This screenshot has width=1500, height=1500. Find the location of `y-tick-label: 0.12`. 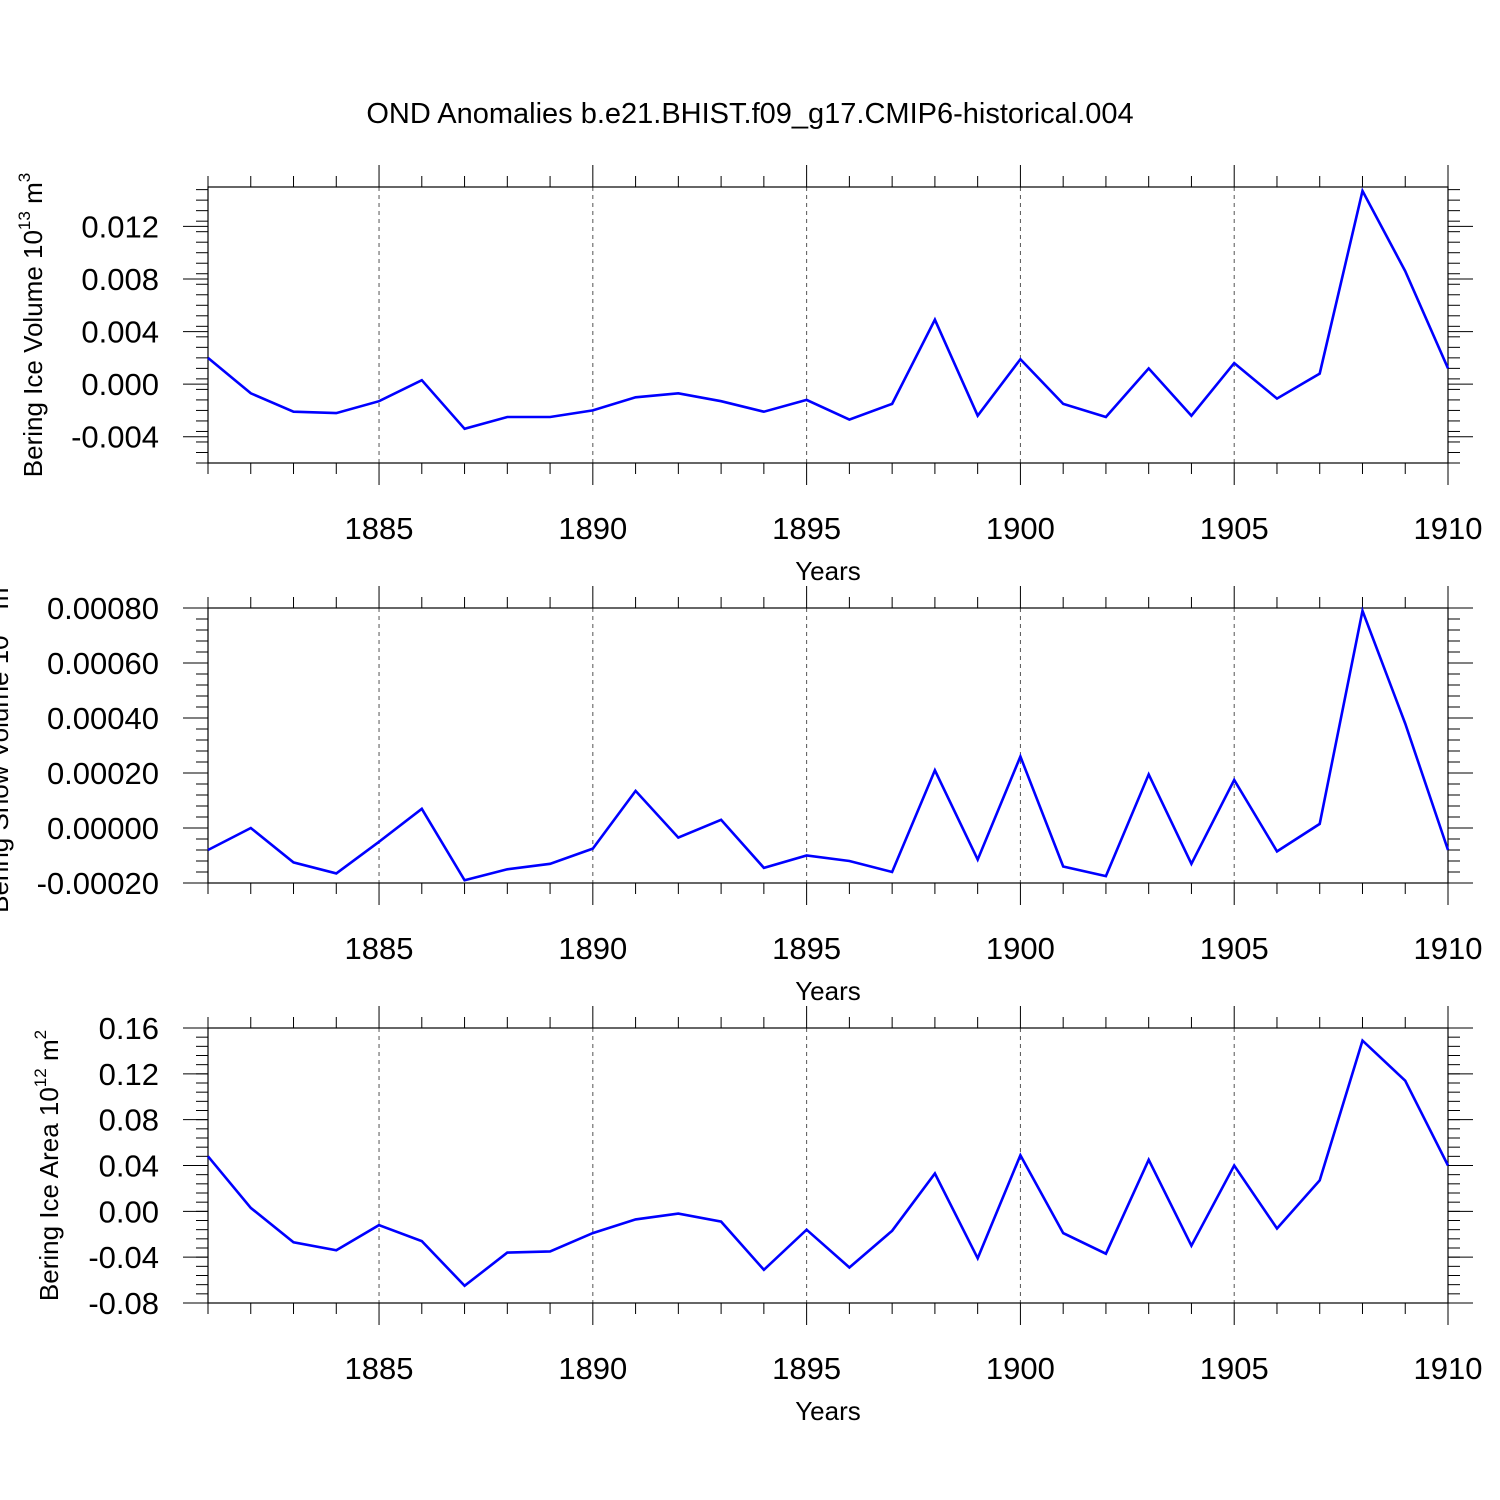

y-tick-label: 0.12 is located at coordinates (129, 1074).